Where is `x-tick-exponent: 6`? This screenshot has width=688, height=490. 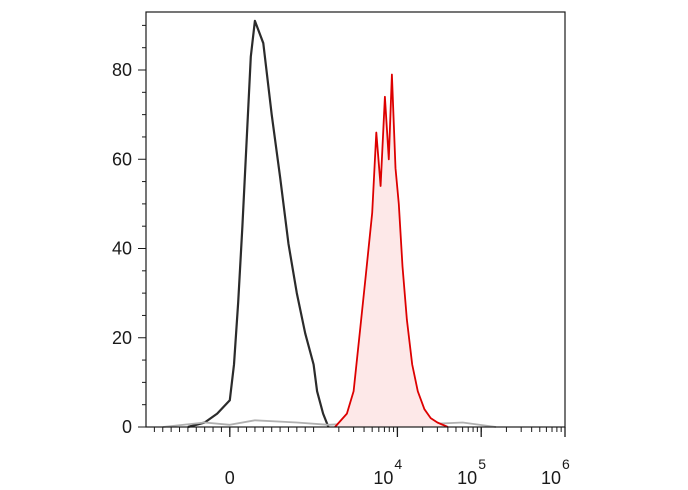
x-tick-exponent: 6 is located at coordinates (566, 464).